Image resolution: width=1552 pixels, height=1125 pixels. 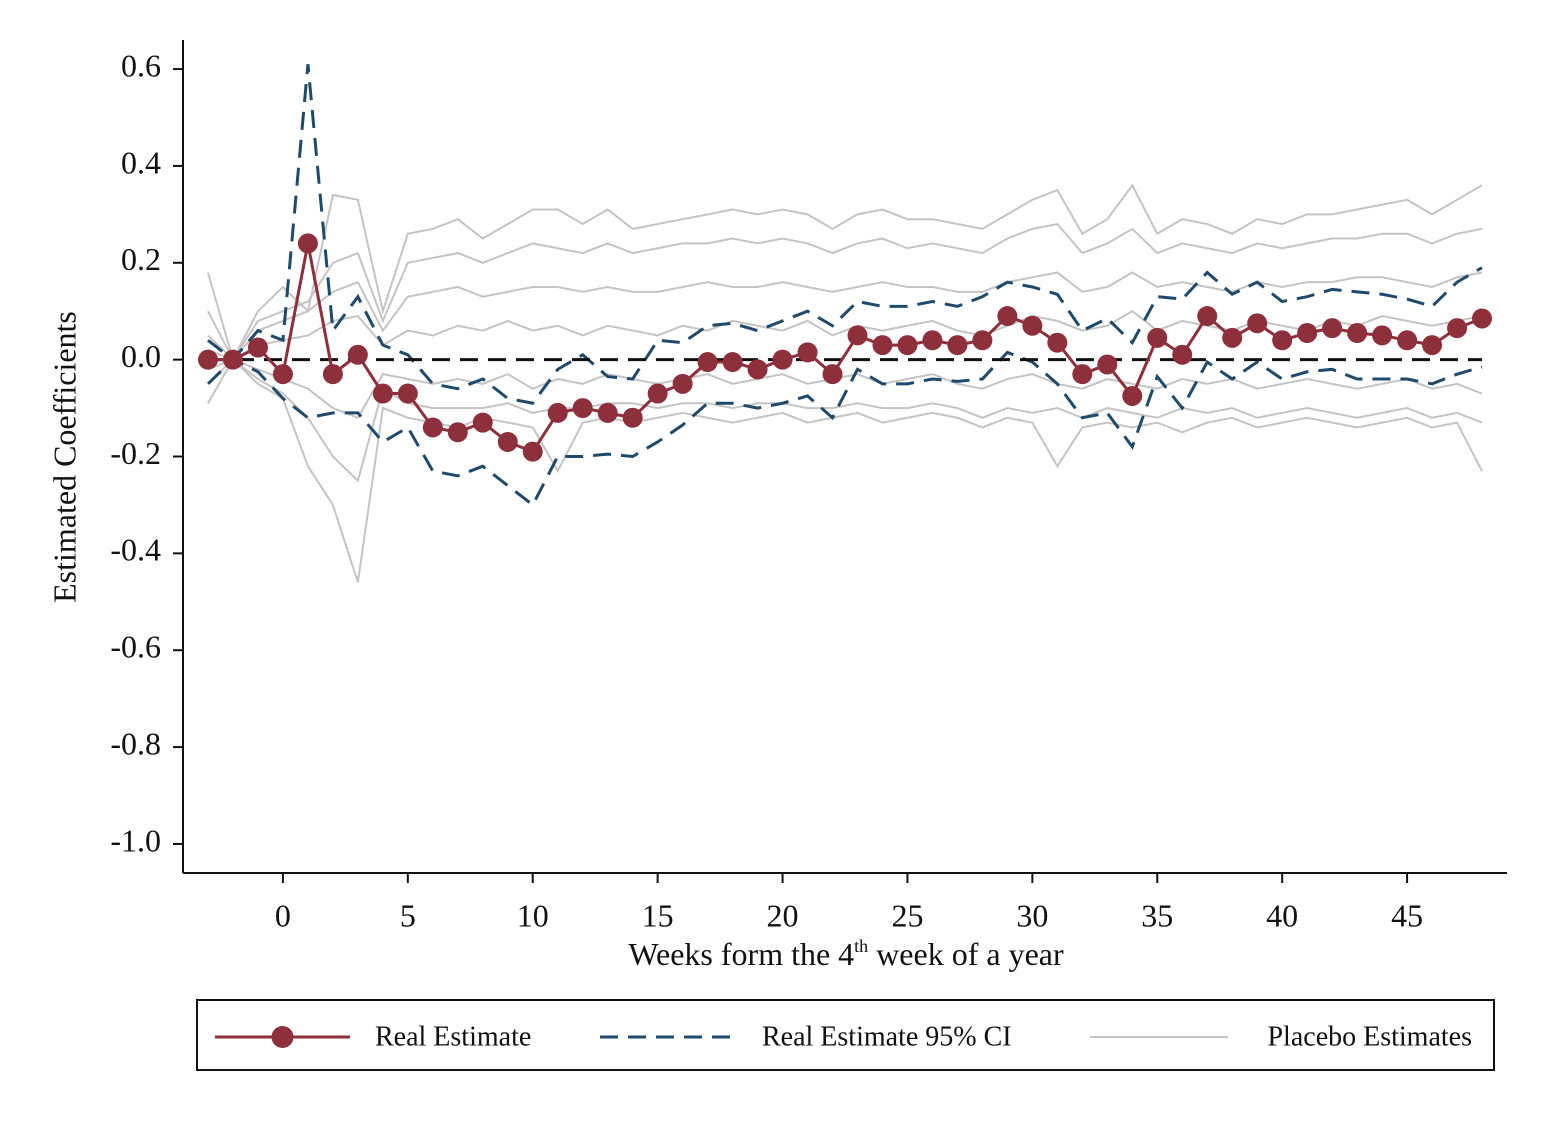 I want to click on x-tick-label: 0, so click(x=283, y=915).